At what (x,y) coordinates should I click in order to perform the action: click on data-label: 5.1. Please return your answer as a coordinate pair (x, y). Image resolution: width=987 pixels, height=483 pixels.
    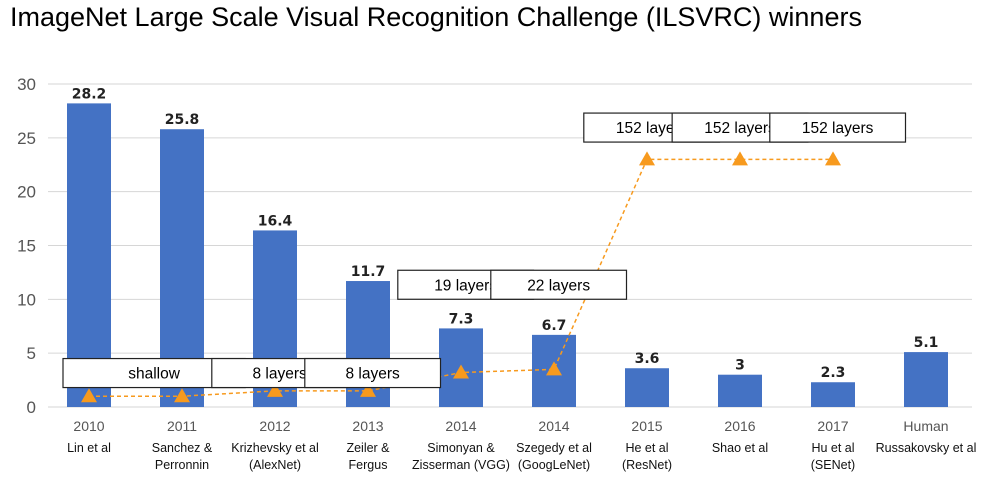
    Looking at the image, I should click on (926, 343).